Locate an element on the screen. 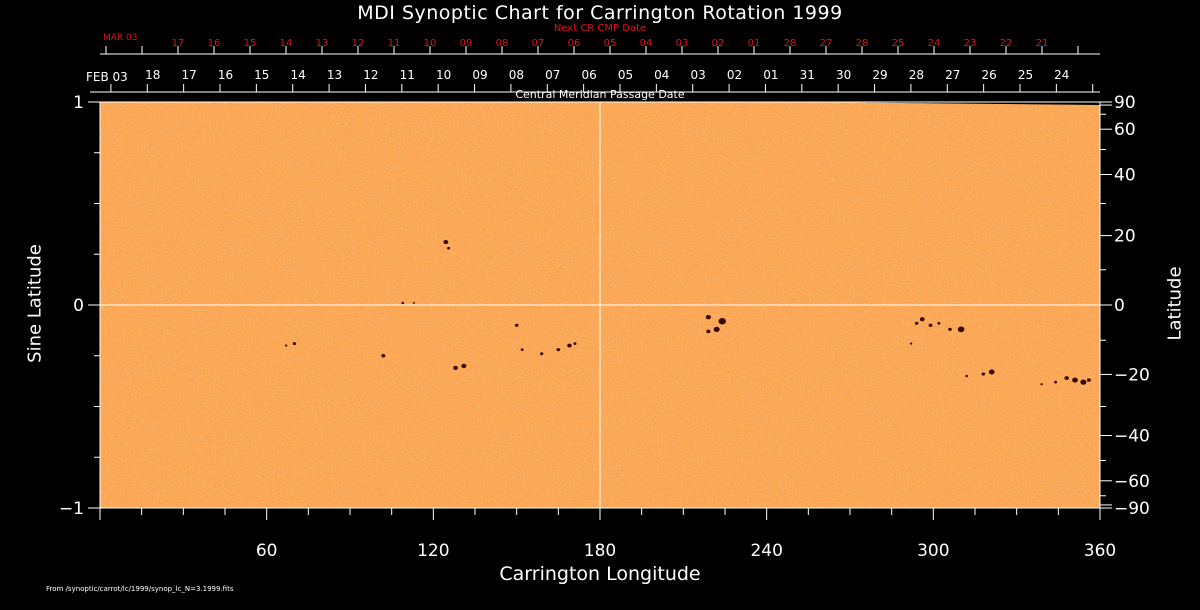 This screenshot has width=1200, height=610. next-cr-date-label: 09 is located at coordinates (466, 43).